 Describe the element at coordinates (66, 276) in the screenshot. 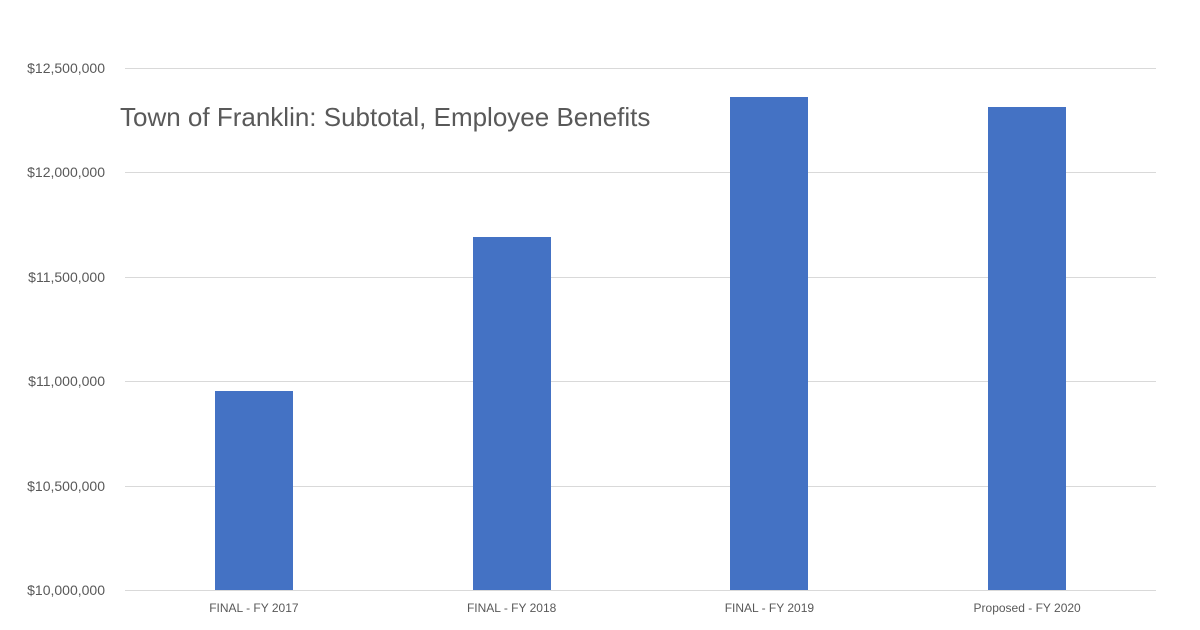

I see `y-tick-label: $11,500,000` at that location.